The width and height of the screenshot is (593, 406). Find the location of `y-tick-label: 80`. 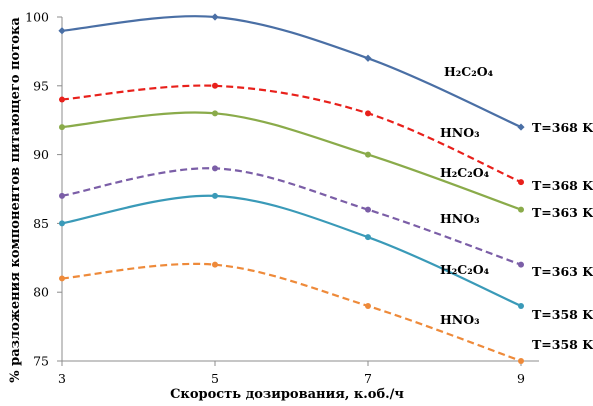

y-tick-label: 80 is located at coordinates (41, 292).